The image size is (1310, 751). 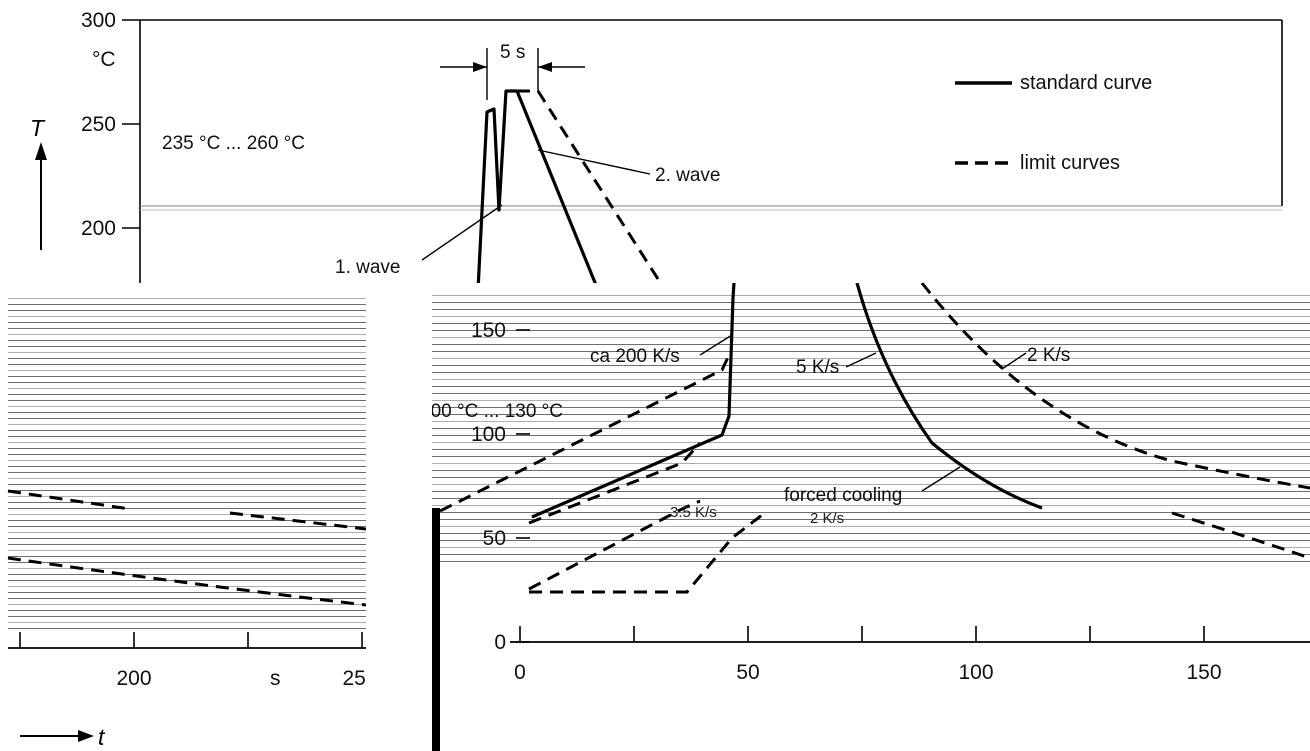 I want to click on x-unit-label: s, so click(x=275, y=678).